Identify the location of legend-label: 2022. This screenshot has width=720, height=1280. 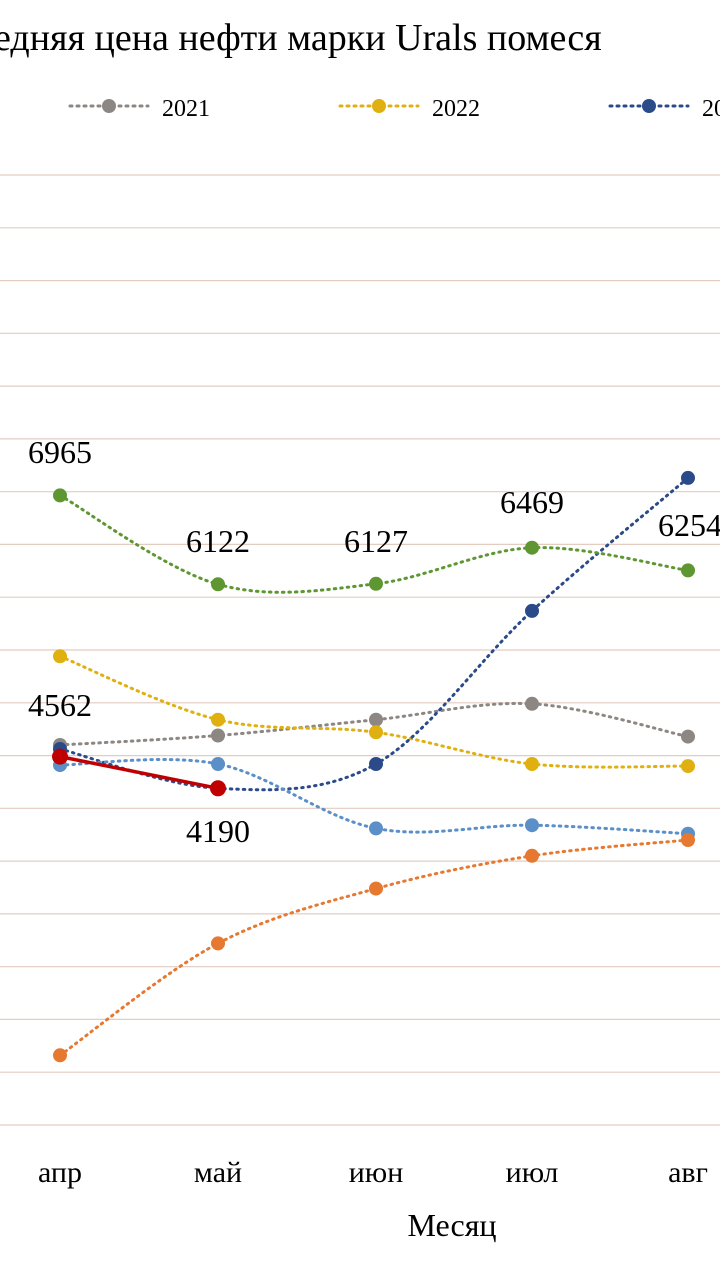
(456, 109).